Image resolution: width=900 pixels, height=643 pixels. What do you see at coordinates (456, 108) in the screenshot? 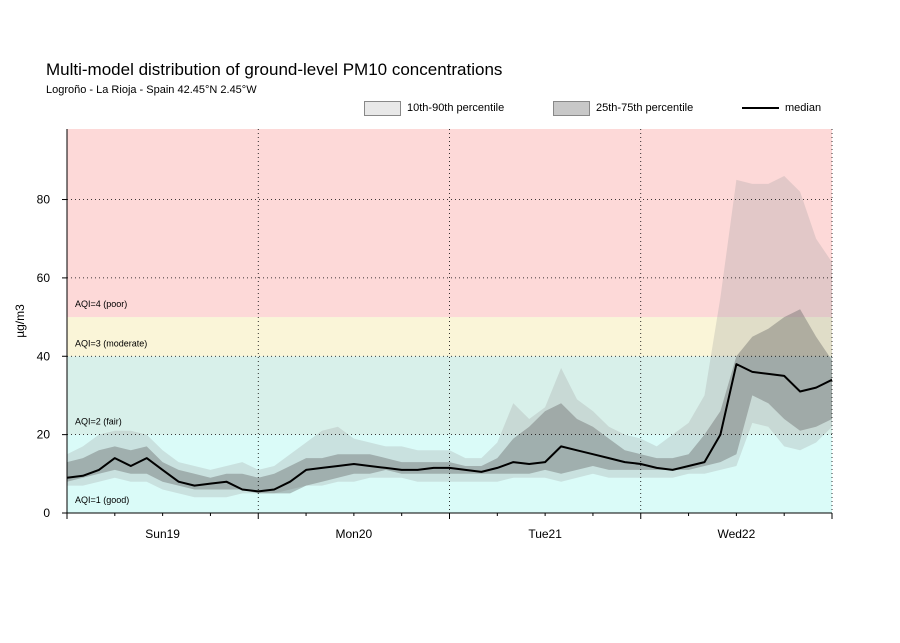
I see `legend-label-p10-p90: 10th-90th percentile` at bounding box center [456, 108].